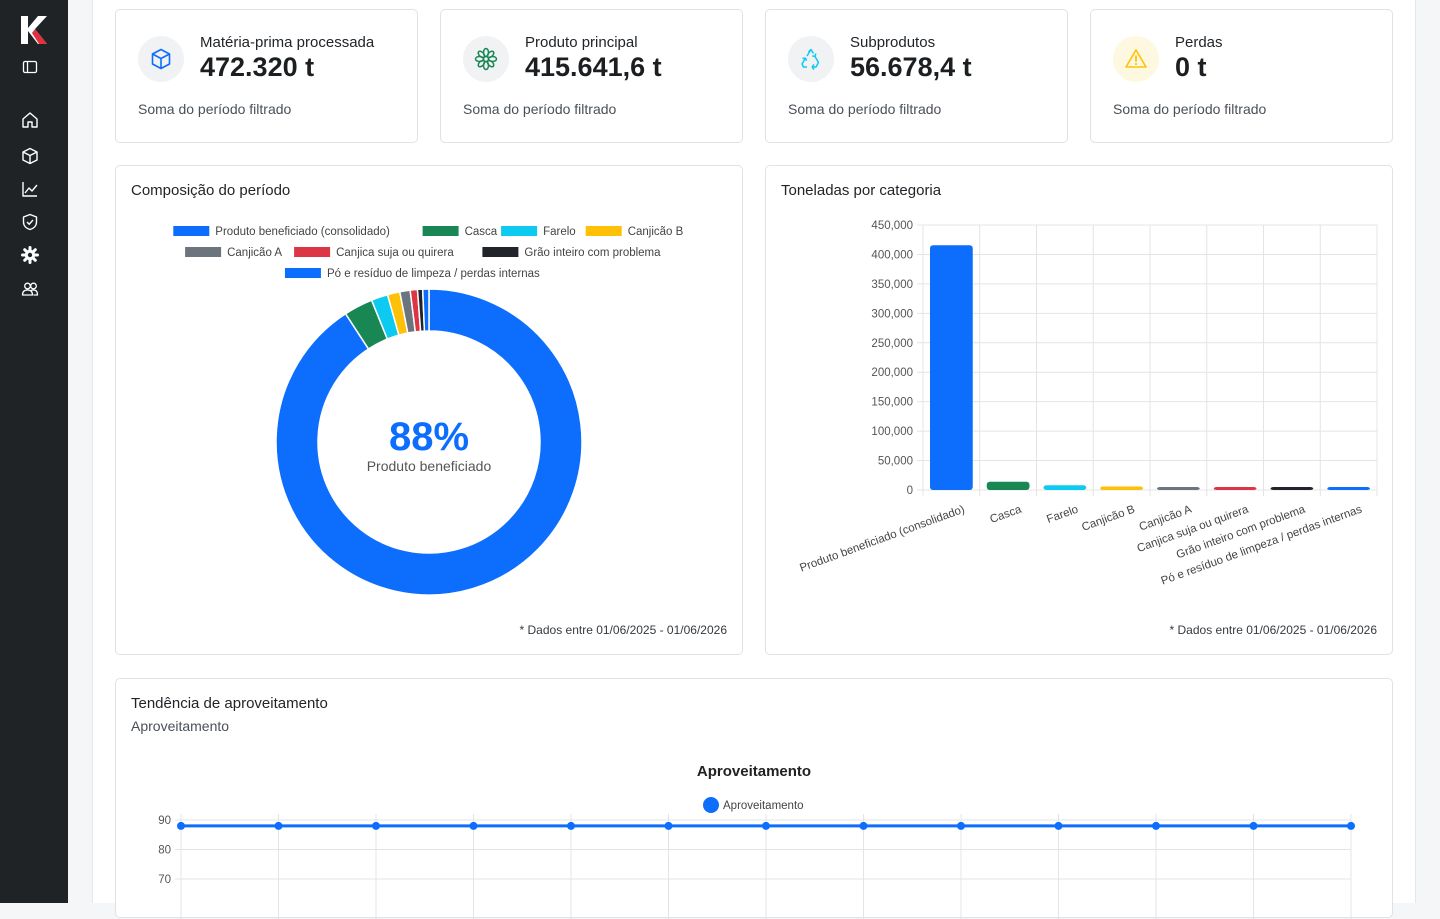  I want to click on y-tick-label: 450,000, so click(892, 226).